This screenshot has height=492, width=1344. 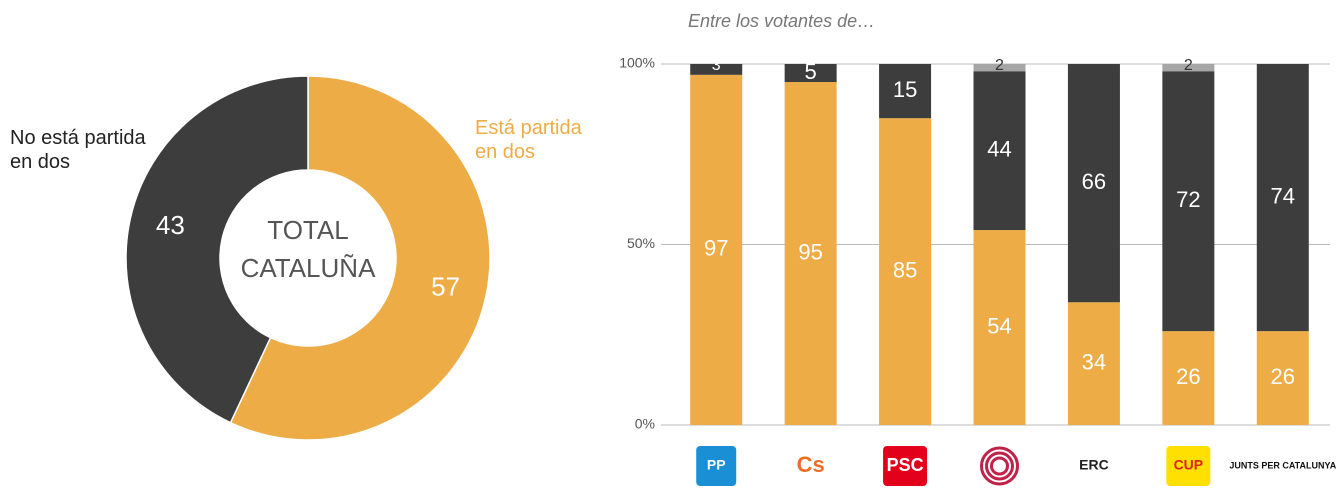 I want to click on value-label: 74, so click(x=1283, y=195).